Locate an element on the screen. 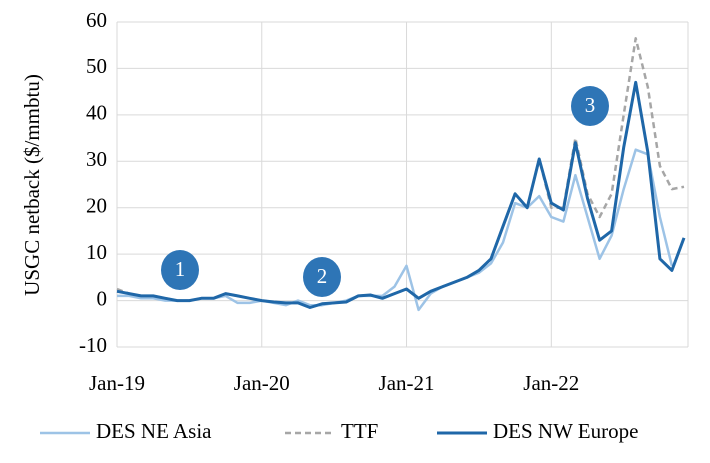  annotation-label: 3 is located at coordinates (590, 105).